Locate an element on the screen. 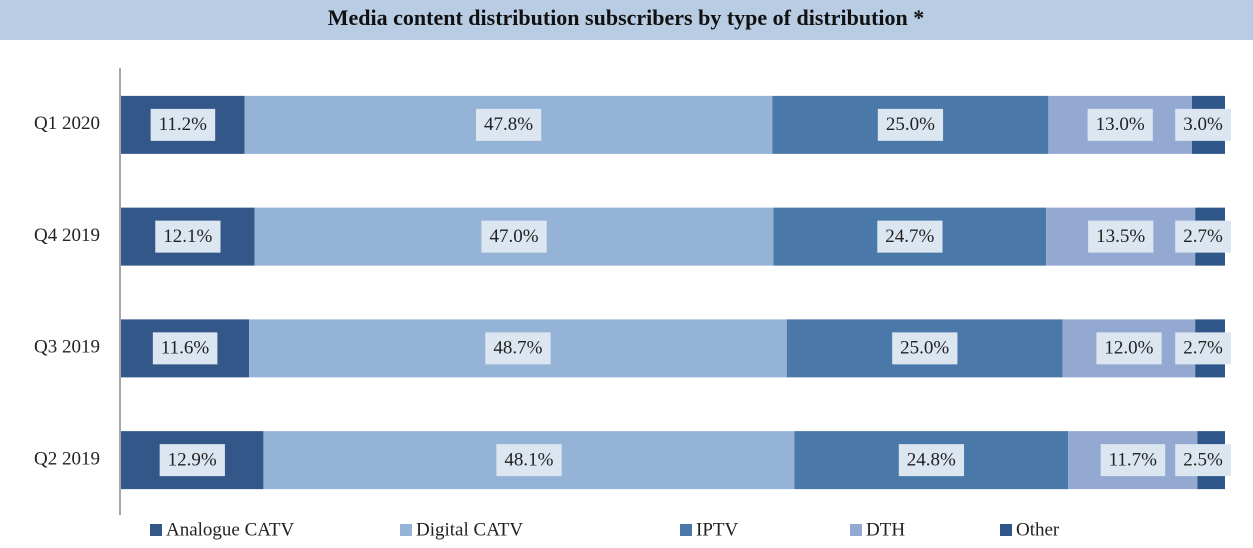 The image size is (1253, 548). data-label: 48.1% is located at coordinates (528, 459).